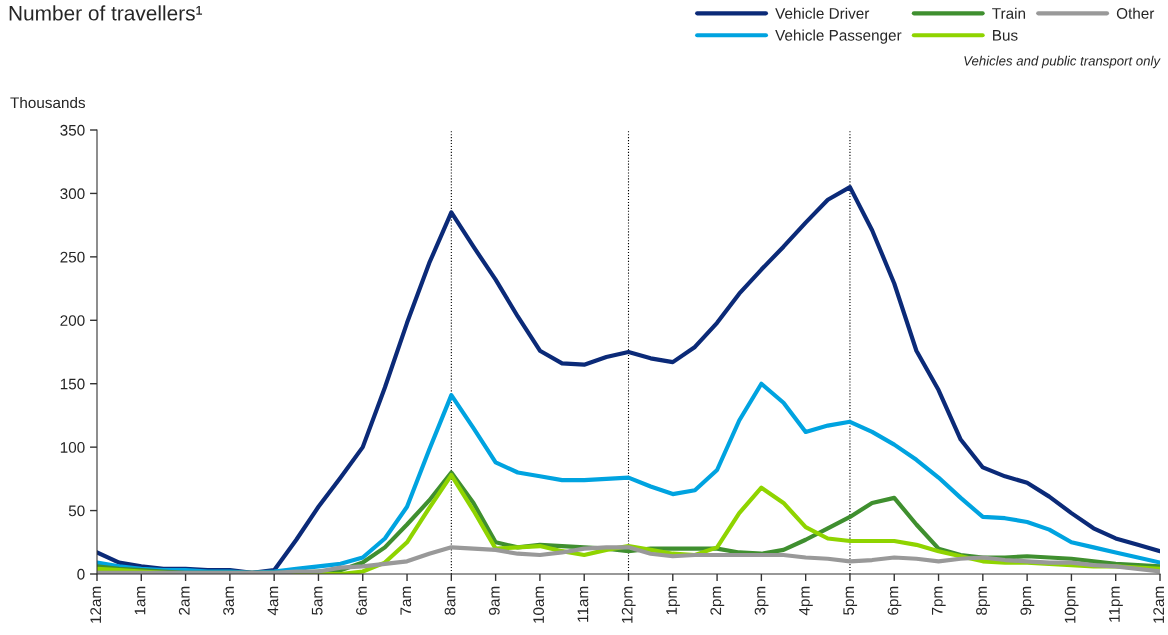 This screenshot has width=1168, height=635. What do you see at coordinates (72, 130) in the screenshot?
I see `y-tick-label: 350` at bounding box center [72, 130].